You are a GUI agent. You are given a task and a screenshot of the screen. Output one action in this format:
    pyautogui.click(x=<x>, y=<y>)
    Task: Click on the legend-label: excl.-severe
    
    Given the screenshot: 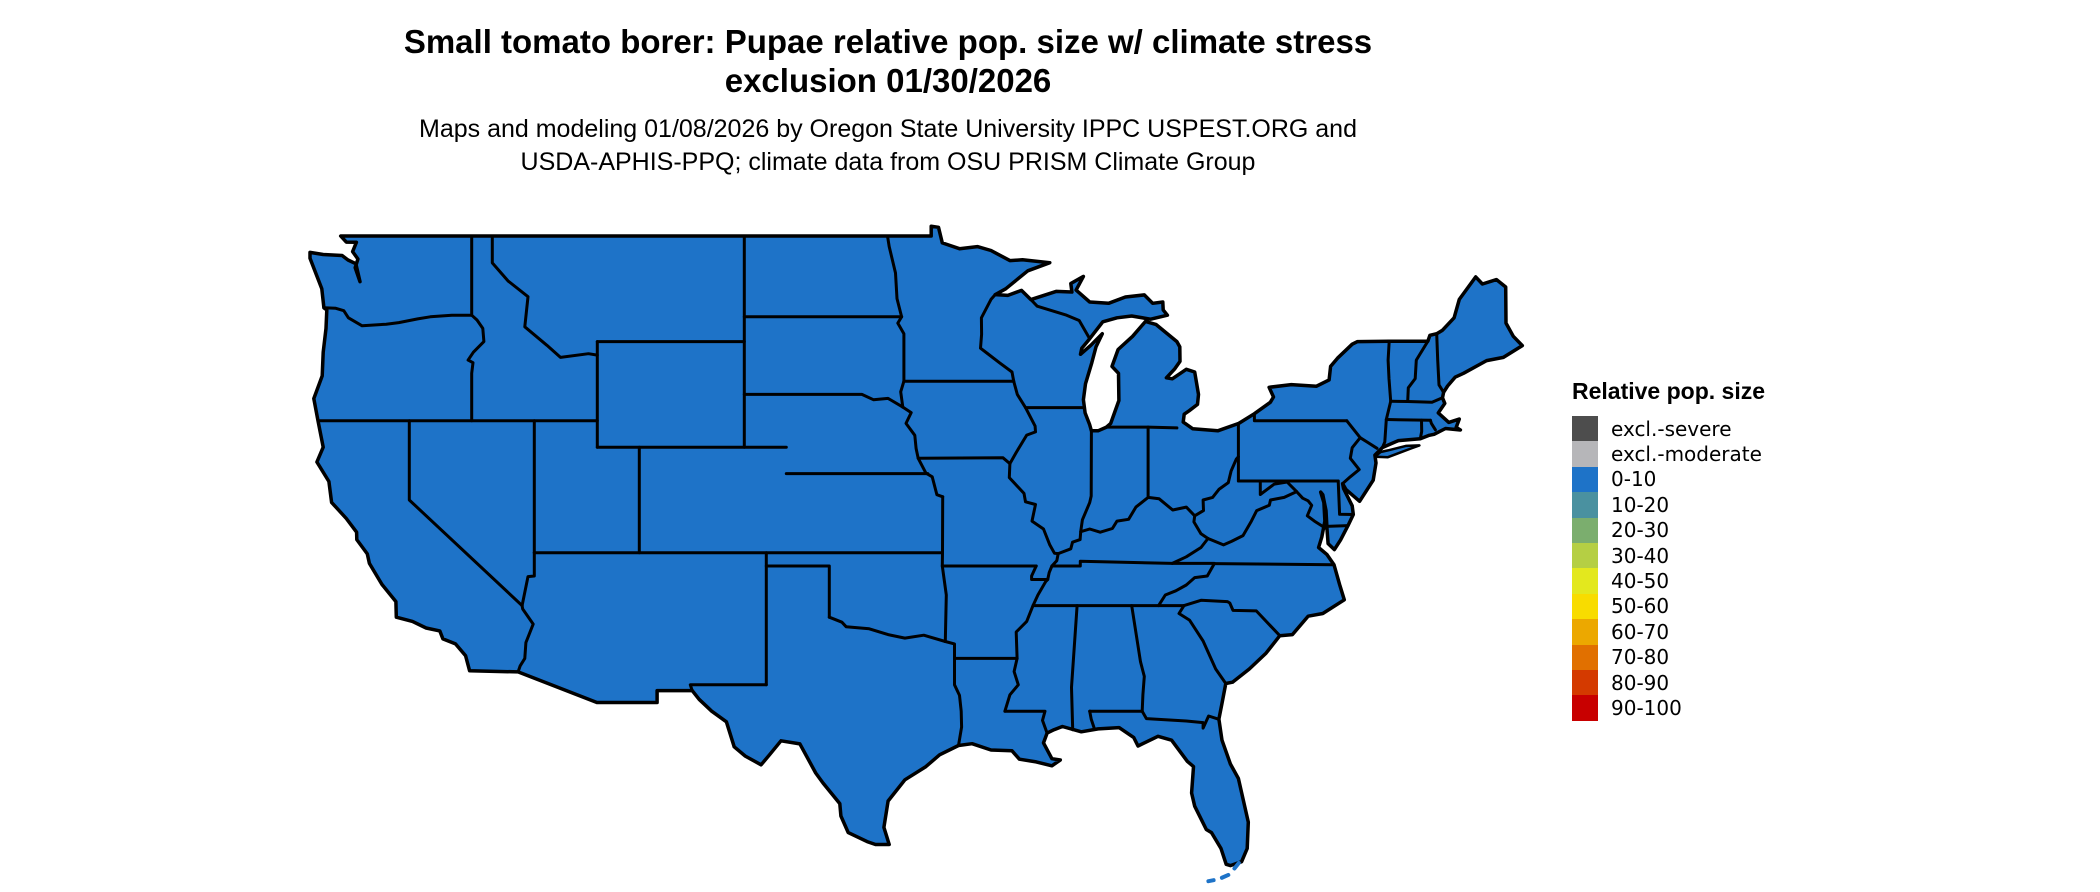 What is the action you would take?
    pyautogui.click(x=1671, y=428)
    